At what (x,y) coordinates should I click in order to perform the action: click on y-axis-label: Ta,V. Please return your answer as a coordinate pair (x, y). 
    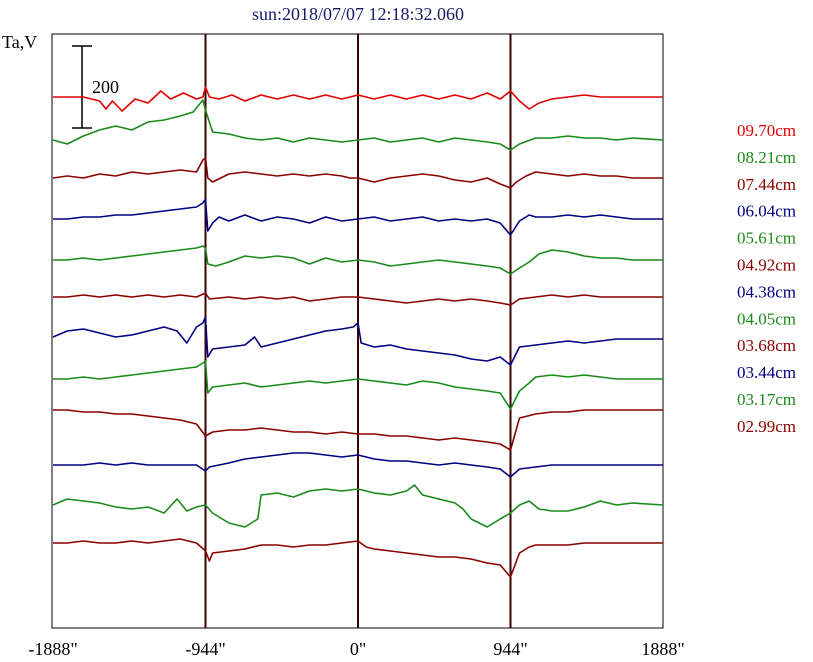
    Looking at the image, I should click on (19, 42).